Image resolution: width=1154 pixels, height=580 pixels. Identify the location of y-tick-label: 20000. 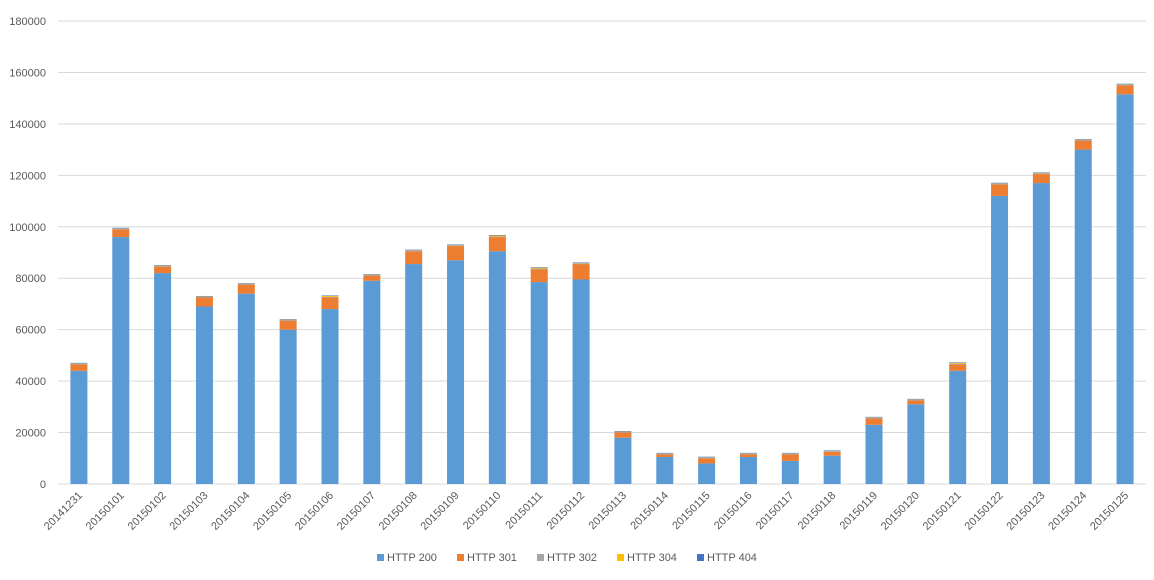
(30, 434).